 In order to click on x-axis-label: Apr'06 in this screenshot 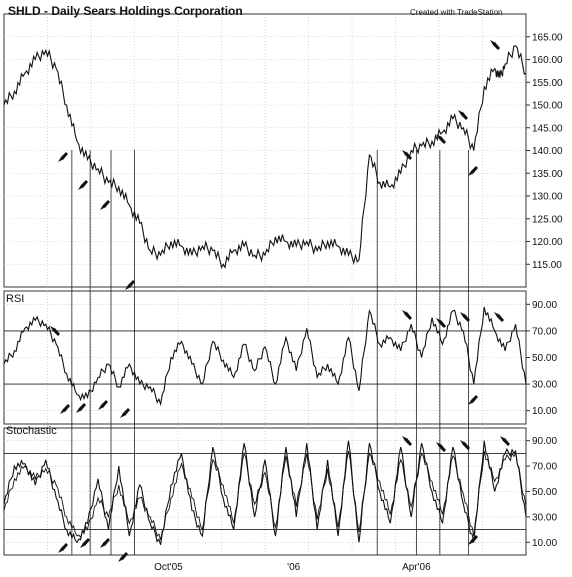, I will do `click(416, 567)`.